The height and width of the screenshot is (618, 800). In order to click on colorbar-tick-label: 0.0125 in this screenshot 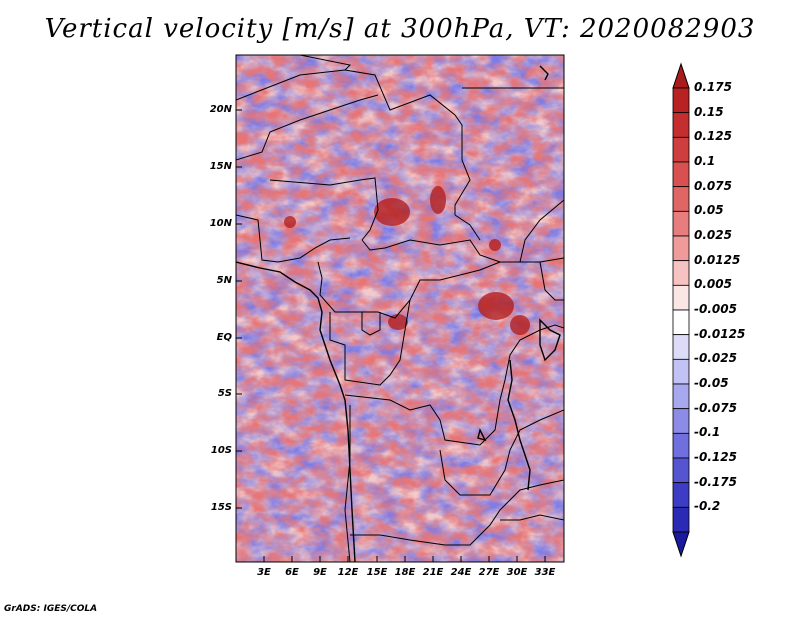, I will do `click(717, 259)`.